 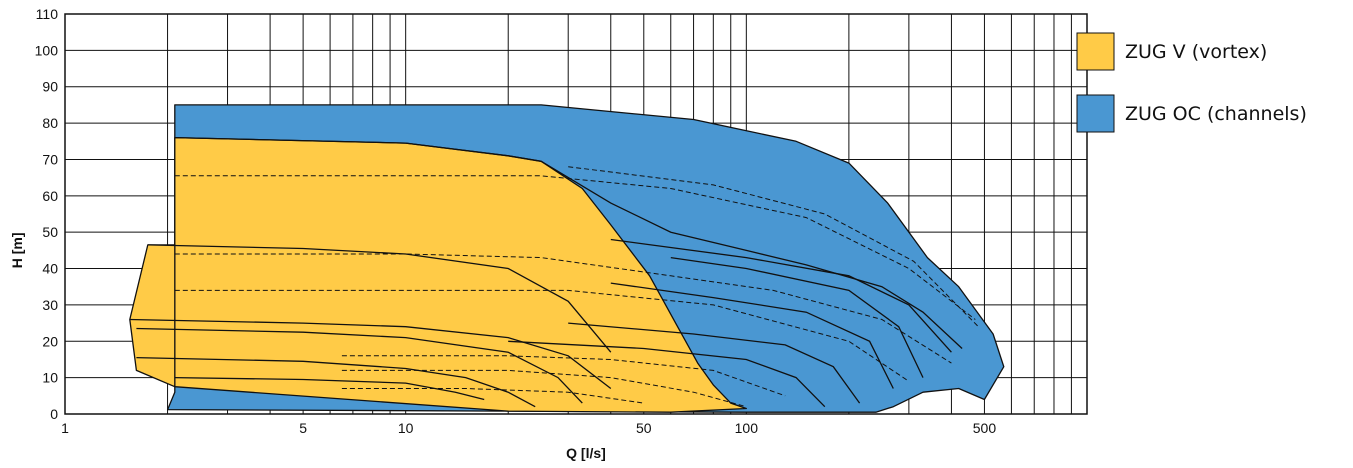 I want to click on x-tick-label: 5, so click(x=303, y=428).